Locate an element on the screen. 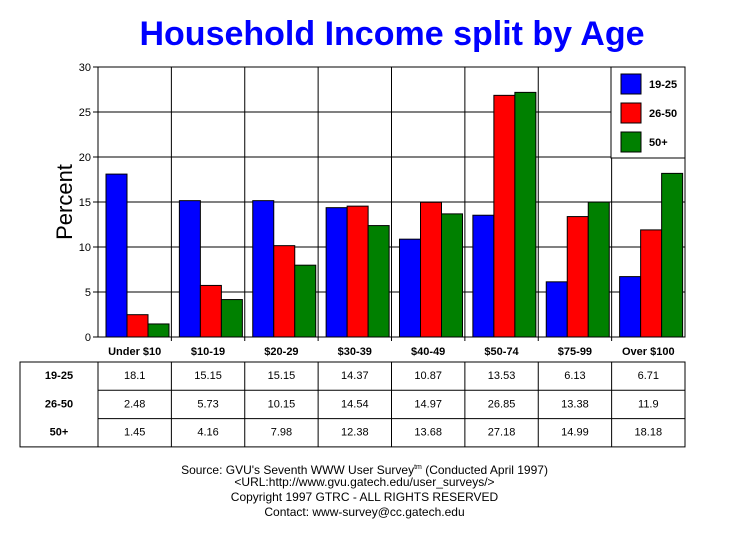  source-text: Source: GVU's Seventh WWW User Survey is located at coordinates (298, 470).